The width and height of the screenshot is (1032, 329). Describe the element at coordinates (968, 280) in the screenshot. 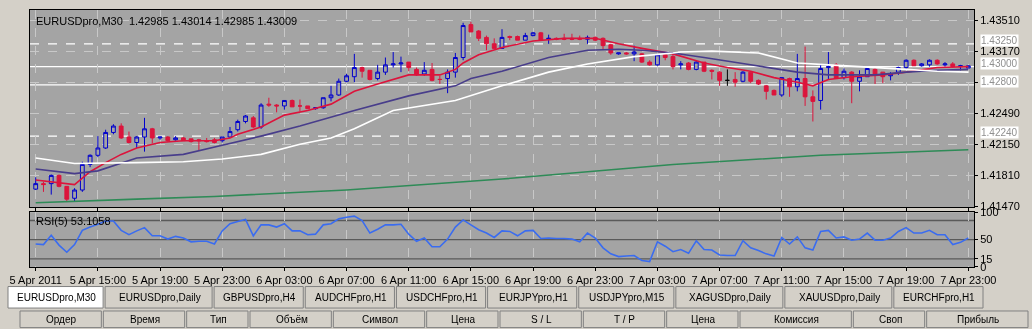

I see `x-tick-label: 7 Apr 23:00` at that location.